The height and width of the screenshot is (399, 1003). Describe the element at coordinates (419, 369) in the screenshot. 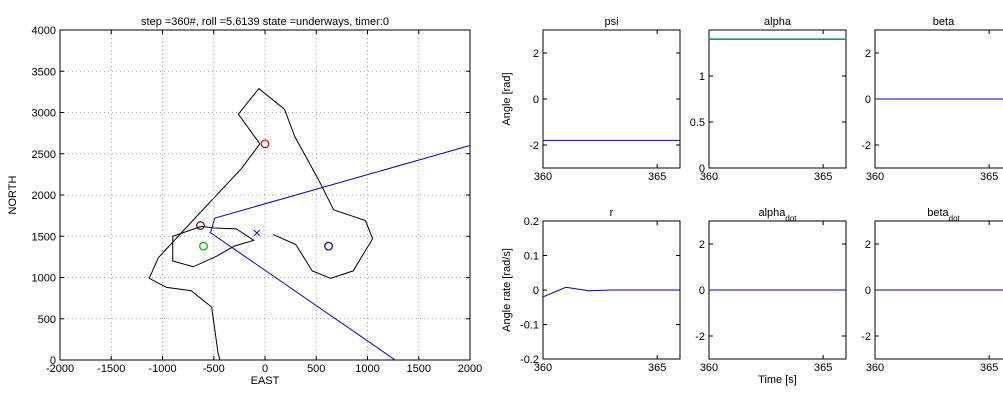

I see `map-xtick-label: 1500` at that location.